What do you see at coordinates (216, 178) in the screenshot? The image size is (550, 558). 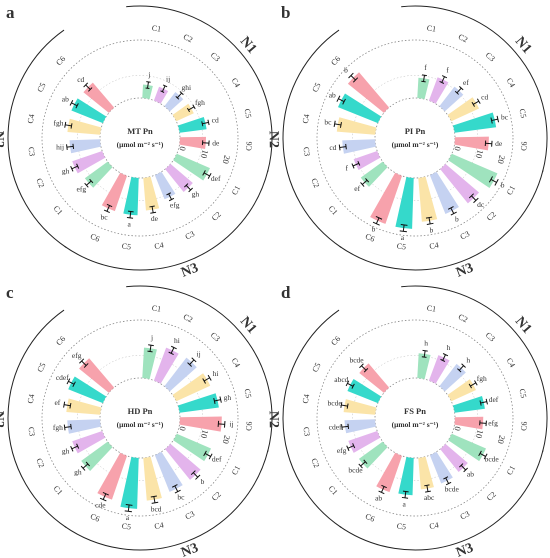 I see `significance-letter: def` at bounding box center [216, 178].